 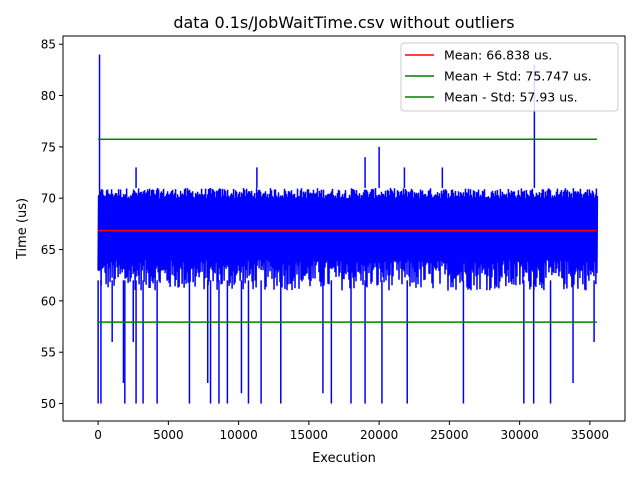 What do you see at coordinates (48, 250) in the screenshot?
I see `y-tick-label: 65` at bounding box center [48, 250].